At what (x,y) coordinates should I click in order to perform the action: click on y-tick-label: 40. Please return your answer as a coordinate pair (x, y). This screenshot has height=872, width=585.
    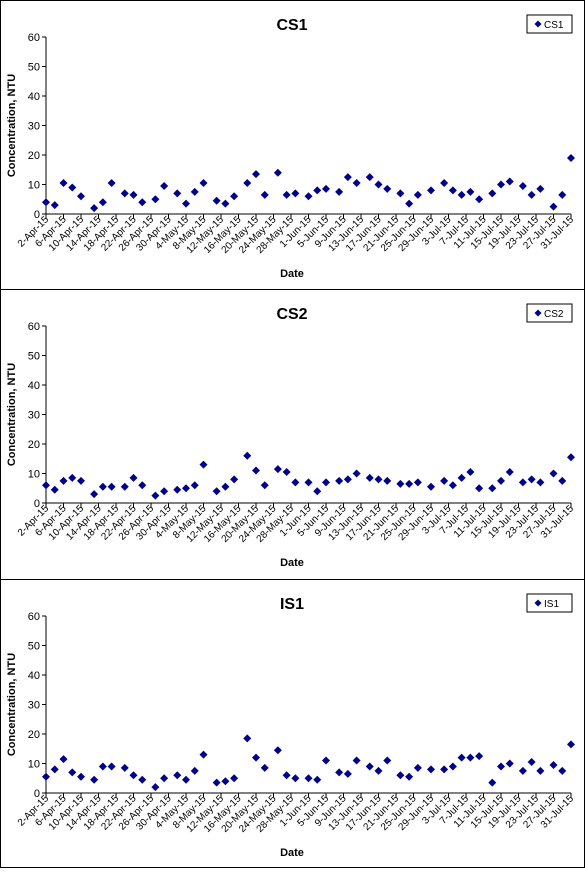
    Looking at the image, I should click on (34, 676).